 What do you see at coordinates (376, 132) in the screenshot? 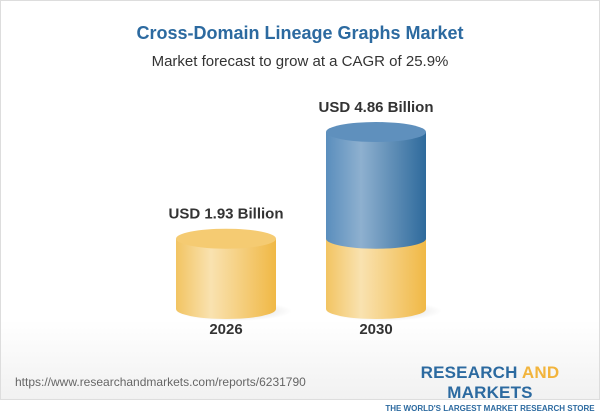
I see `cylinder-top-2030` at bounding box center [376, 132].